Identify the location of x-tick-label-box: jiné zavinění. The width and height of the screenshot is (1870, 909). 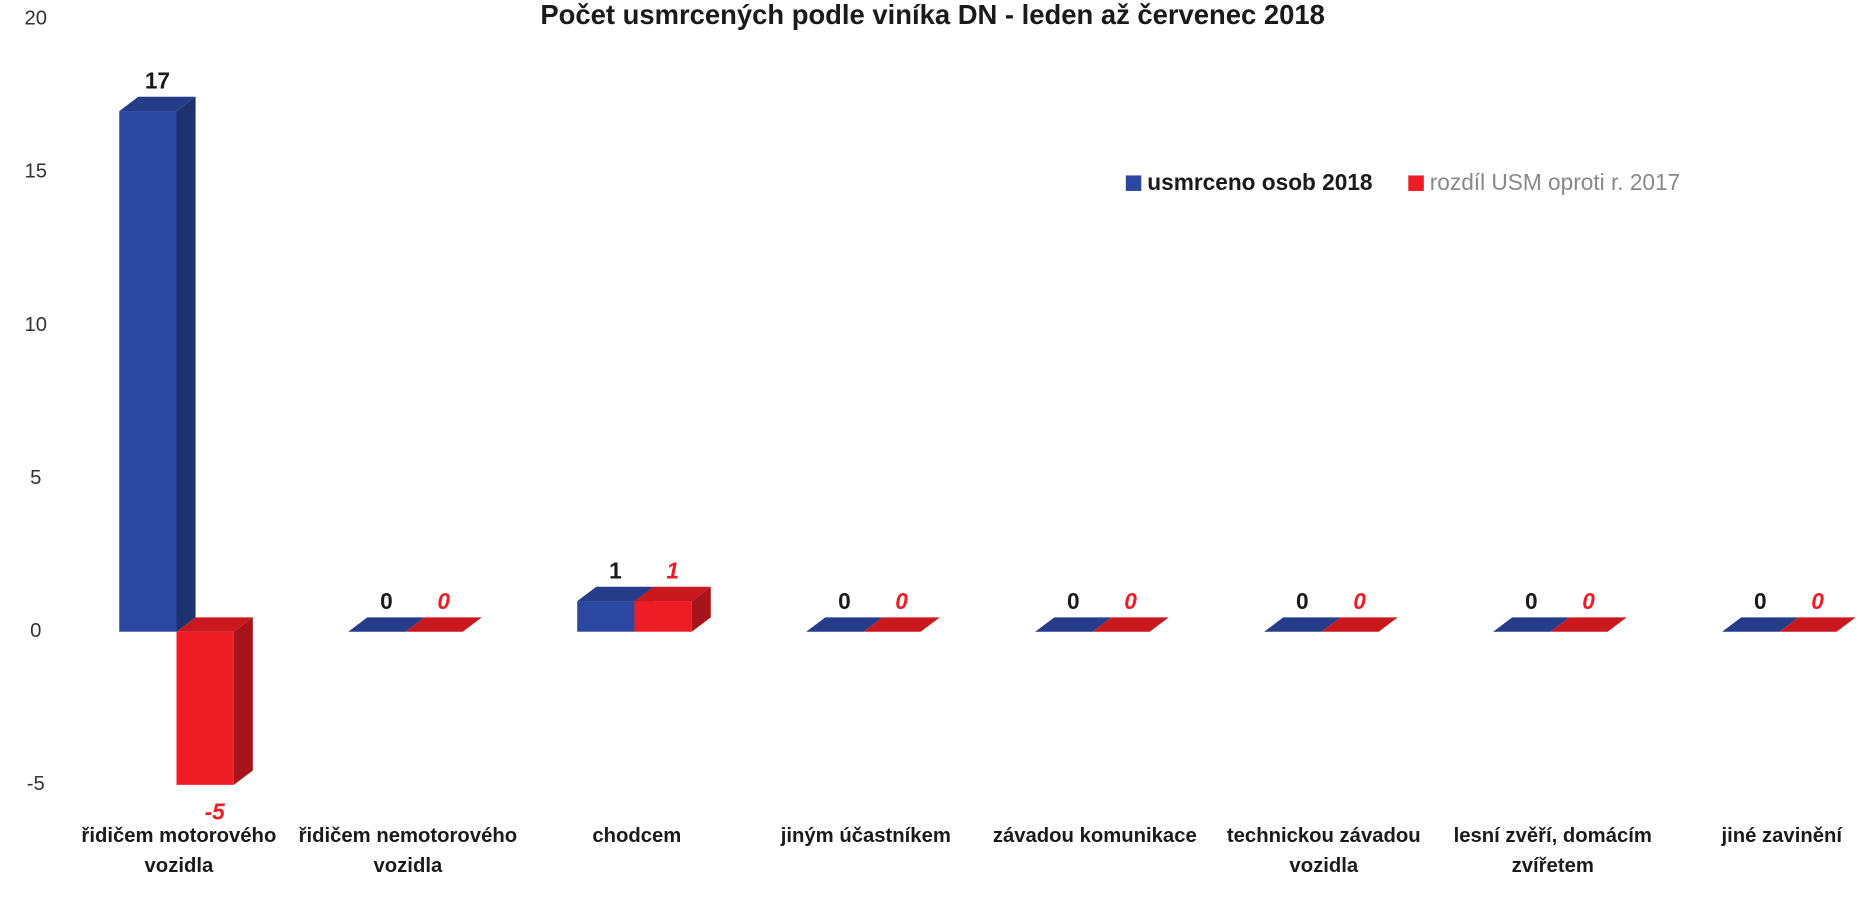
(1782, 835).